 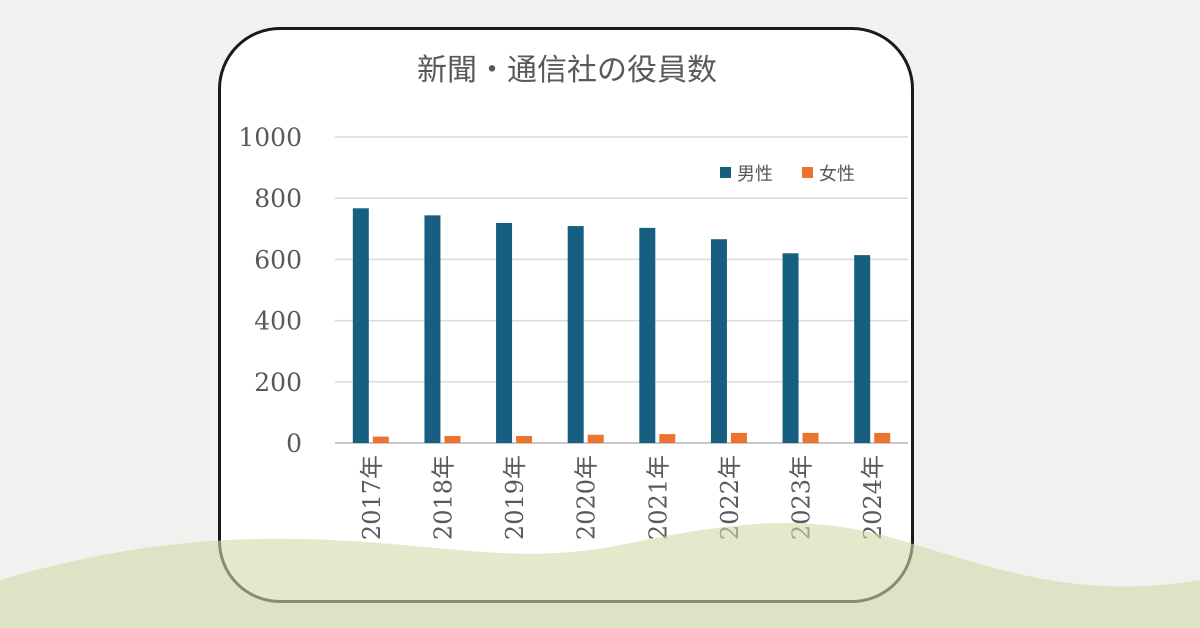 What do you see at coordinates (278, 382) in the screenshot?
I see `y-tick-label: 200` at bounding box center [278, 382].